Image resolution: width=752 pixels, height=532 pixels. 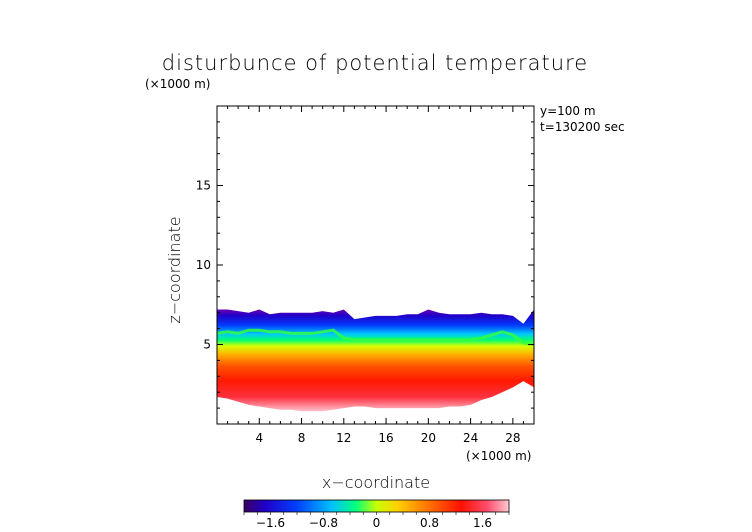 I want to click on y-tick-label: 15, so click(x=203, y=186).